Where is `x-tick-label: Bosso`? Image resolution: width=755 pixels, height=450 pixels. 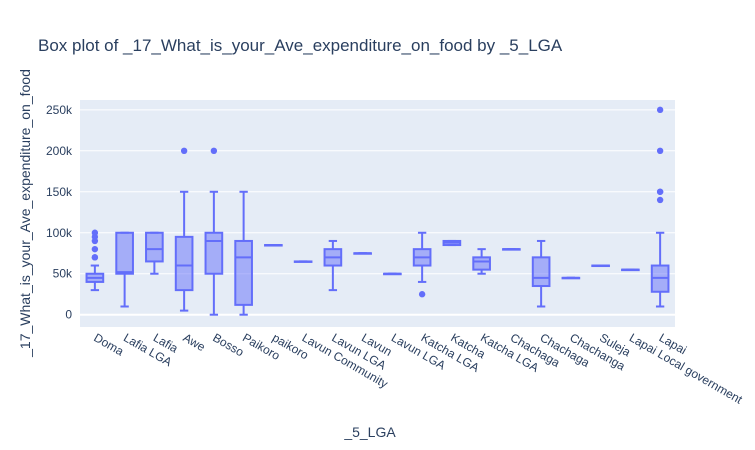 x-tick-label: Bosso is located at coordinates (228, 344).